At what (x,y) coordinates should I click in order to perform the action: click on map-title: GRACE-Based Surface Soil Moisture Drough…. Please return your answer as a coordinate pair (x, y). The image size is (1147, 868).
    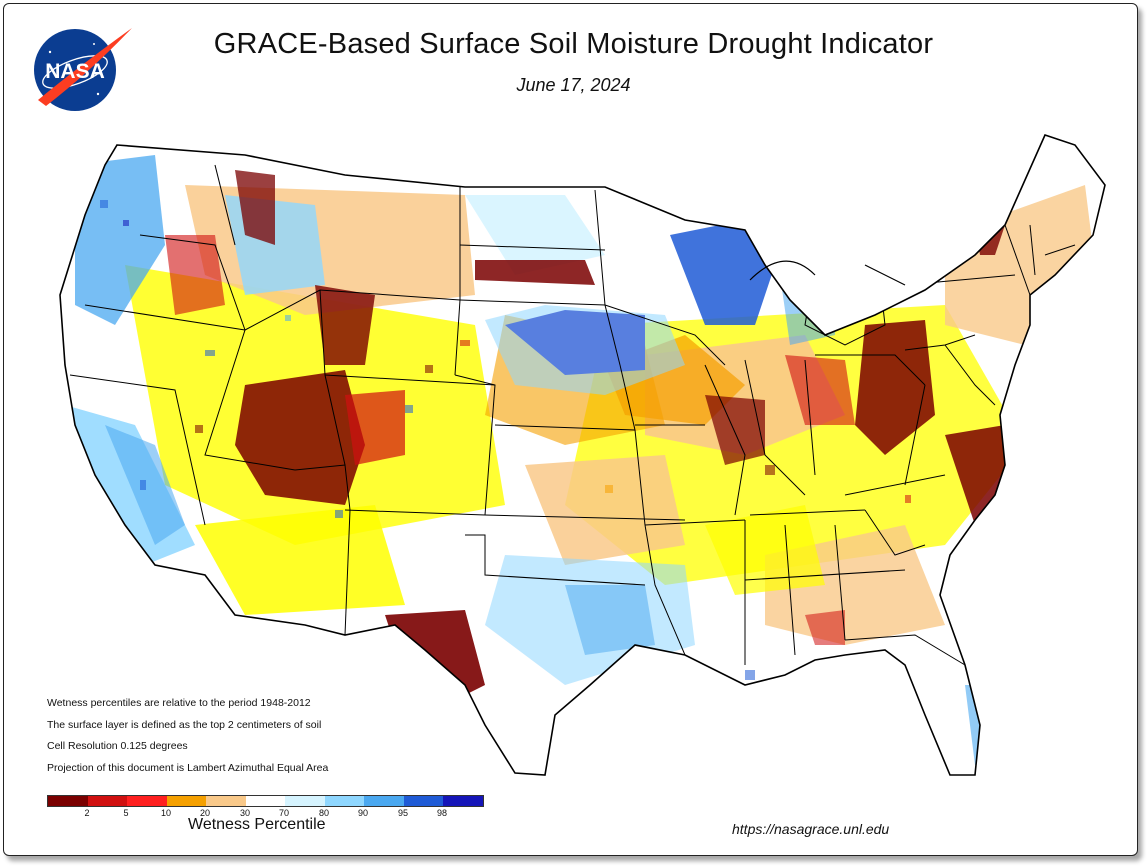
    Looking at the image, I should click on (573, 44).